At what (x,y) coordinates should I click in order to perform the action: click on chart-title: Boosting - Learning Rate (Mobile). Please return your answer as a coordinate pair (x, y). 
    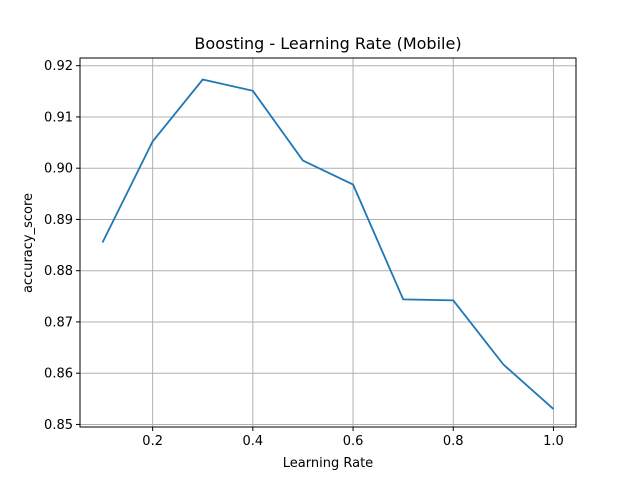
    Looking at the image, I should click on (327, 43).